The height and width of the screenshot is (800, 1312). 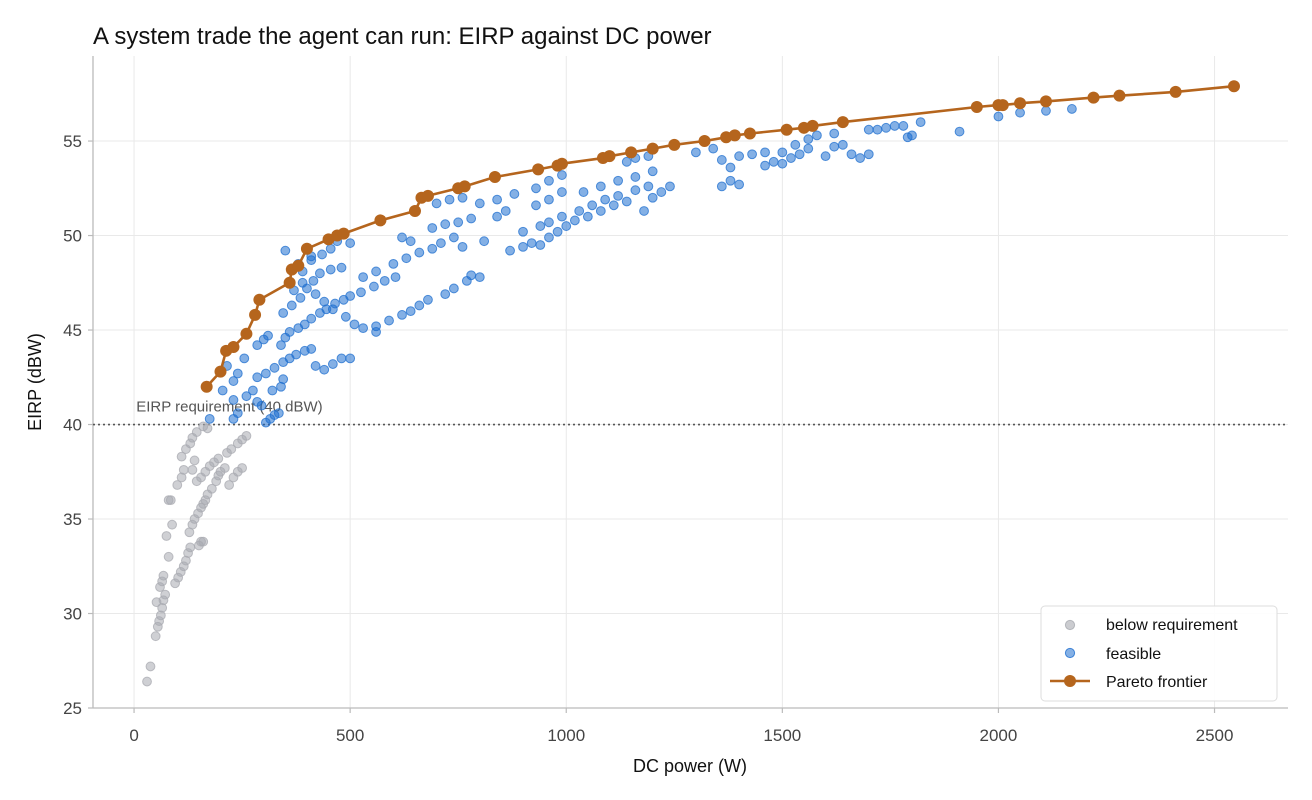 I want to click on x-tick-label: 2000, so click(x=999, y=735).